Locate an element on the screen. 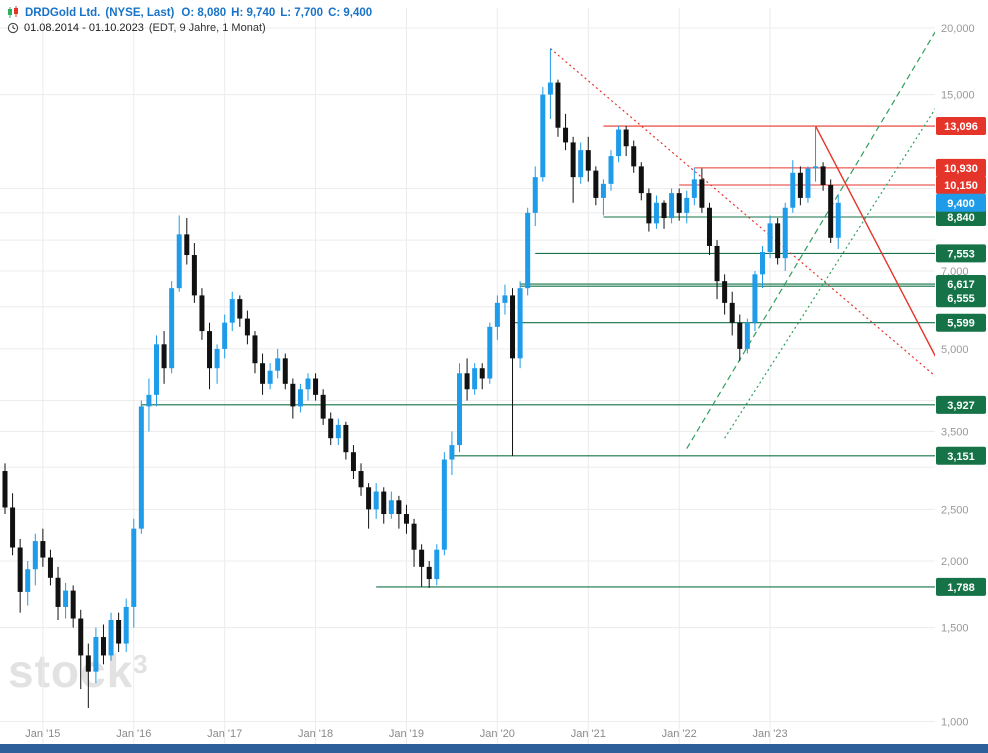 This screenshot has height=753, width=988. level-price-label: 9,400 is located at coordinates (961, 202).